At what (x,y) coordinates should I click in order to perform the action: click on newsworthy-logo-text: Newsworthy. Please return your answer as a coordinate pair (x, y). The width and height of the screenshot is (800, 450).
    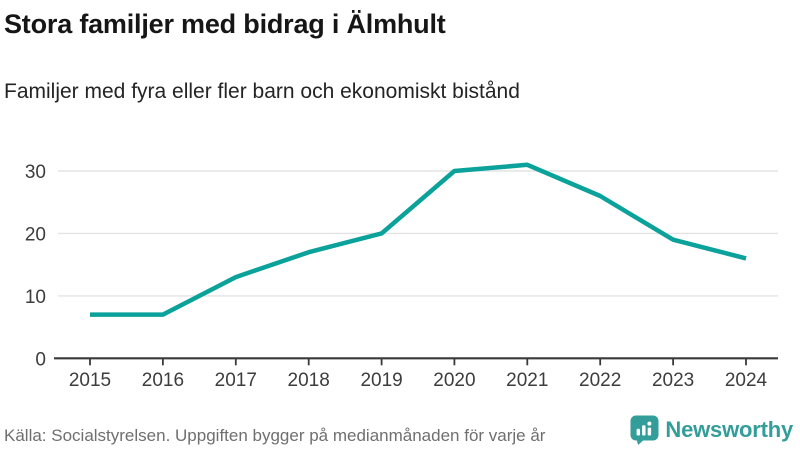
    Looking at the image, I should click on (729, 429).